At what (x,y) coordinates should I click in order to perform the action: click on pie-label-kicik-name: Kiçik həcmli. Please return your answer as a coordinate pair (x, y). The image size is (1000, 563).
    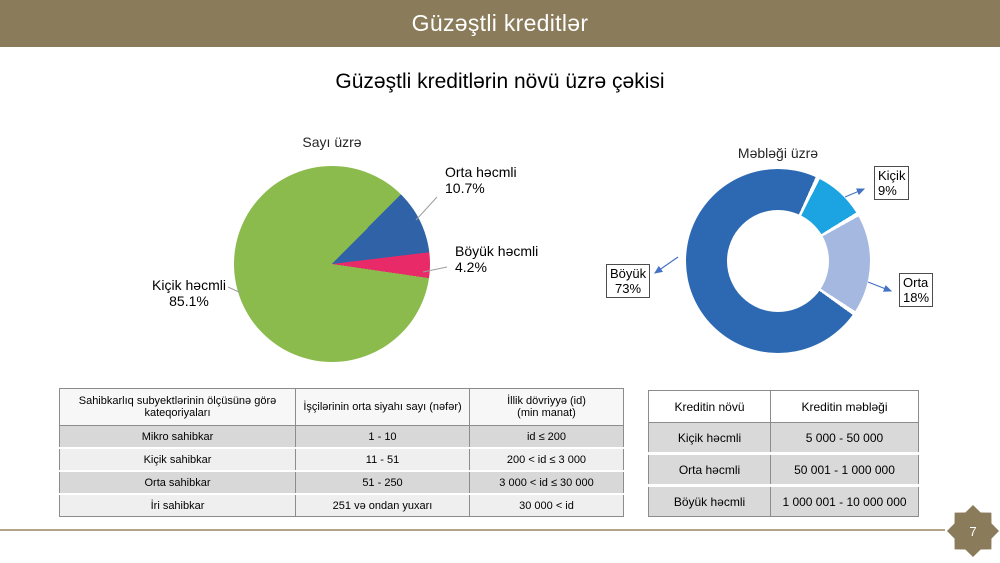
    Looking at the image, I should click on (189, 285).